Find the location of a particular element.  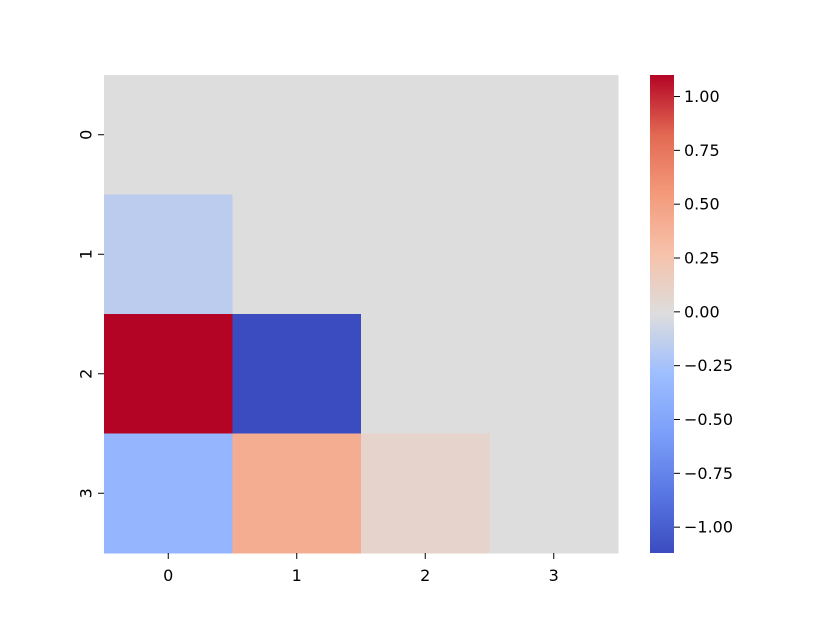

y-tick-label: 3 is located at coordinates (86, 493).